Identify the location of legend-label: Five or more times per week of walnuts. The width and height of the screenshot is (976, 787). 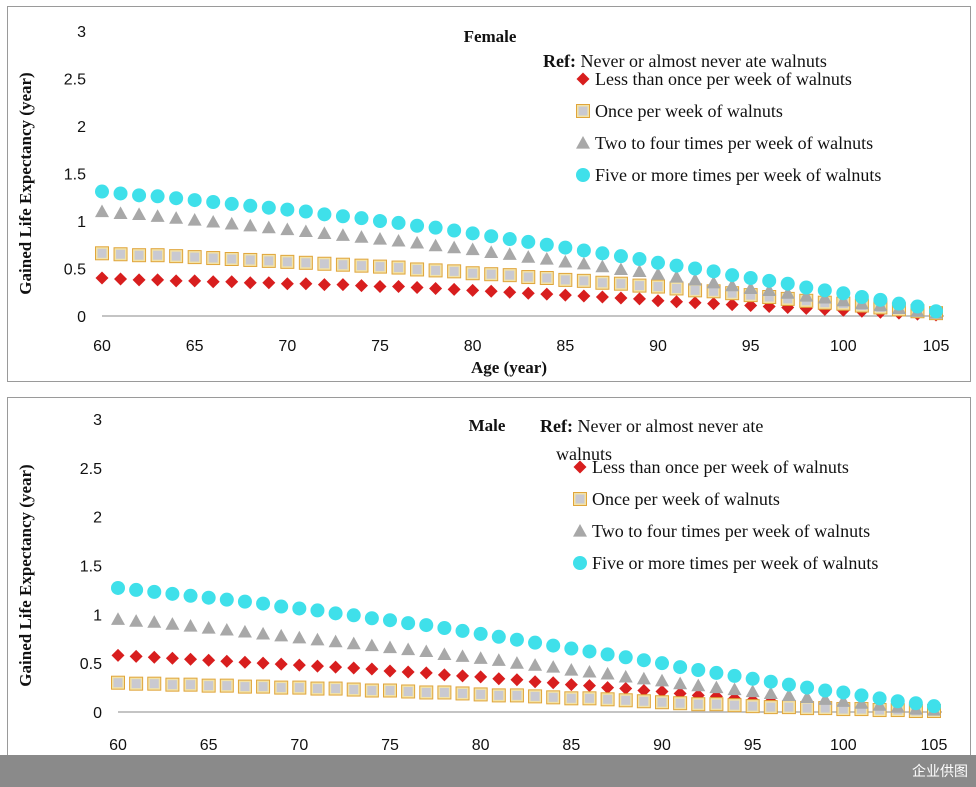
(735, 563).